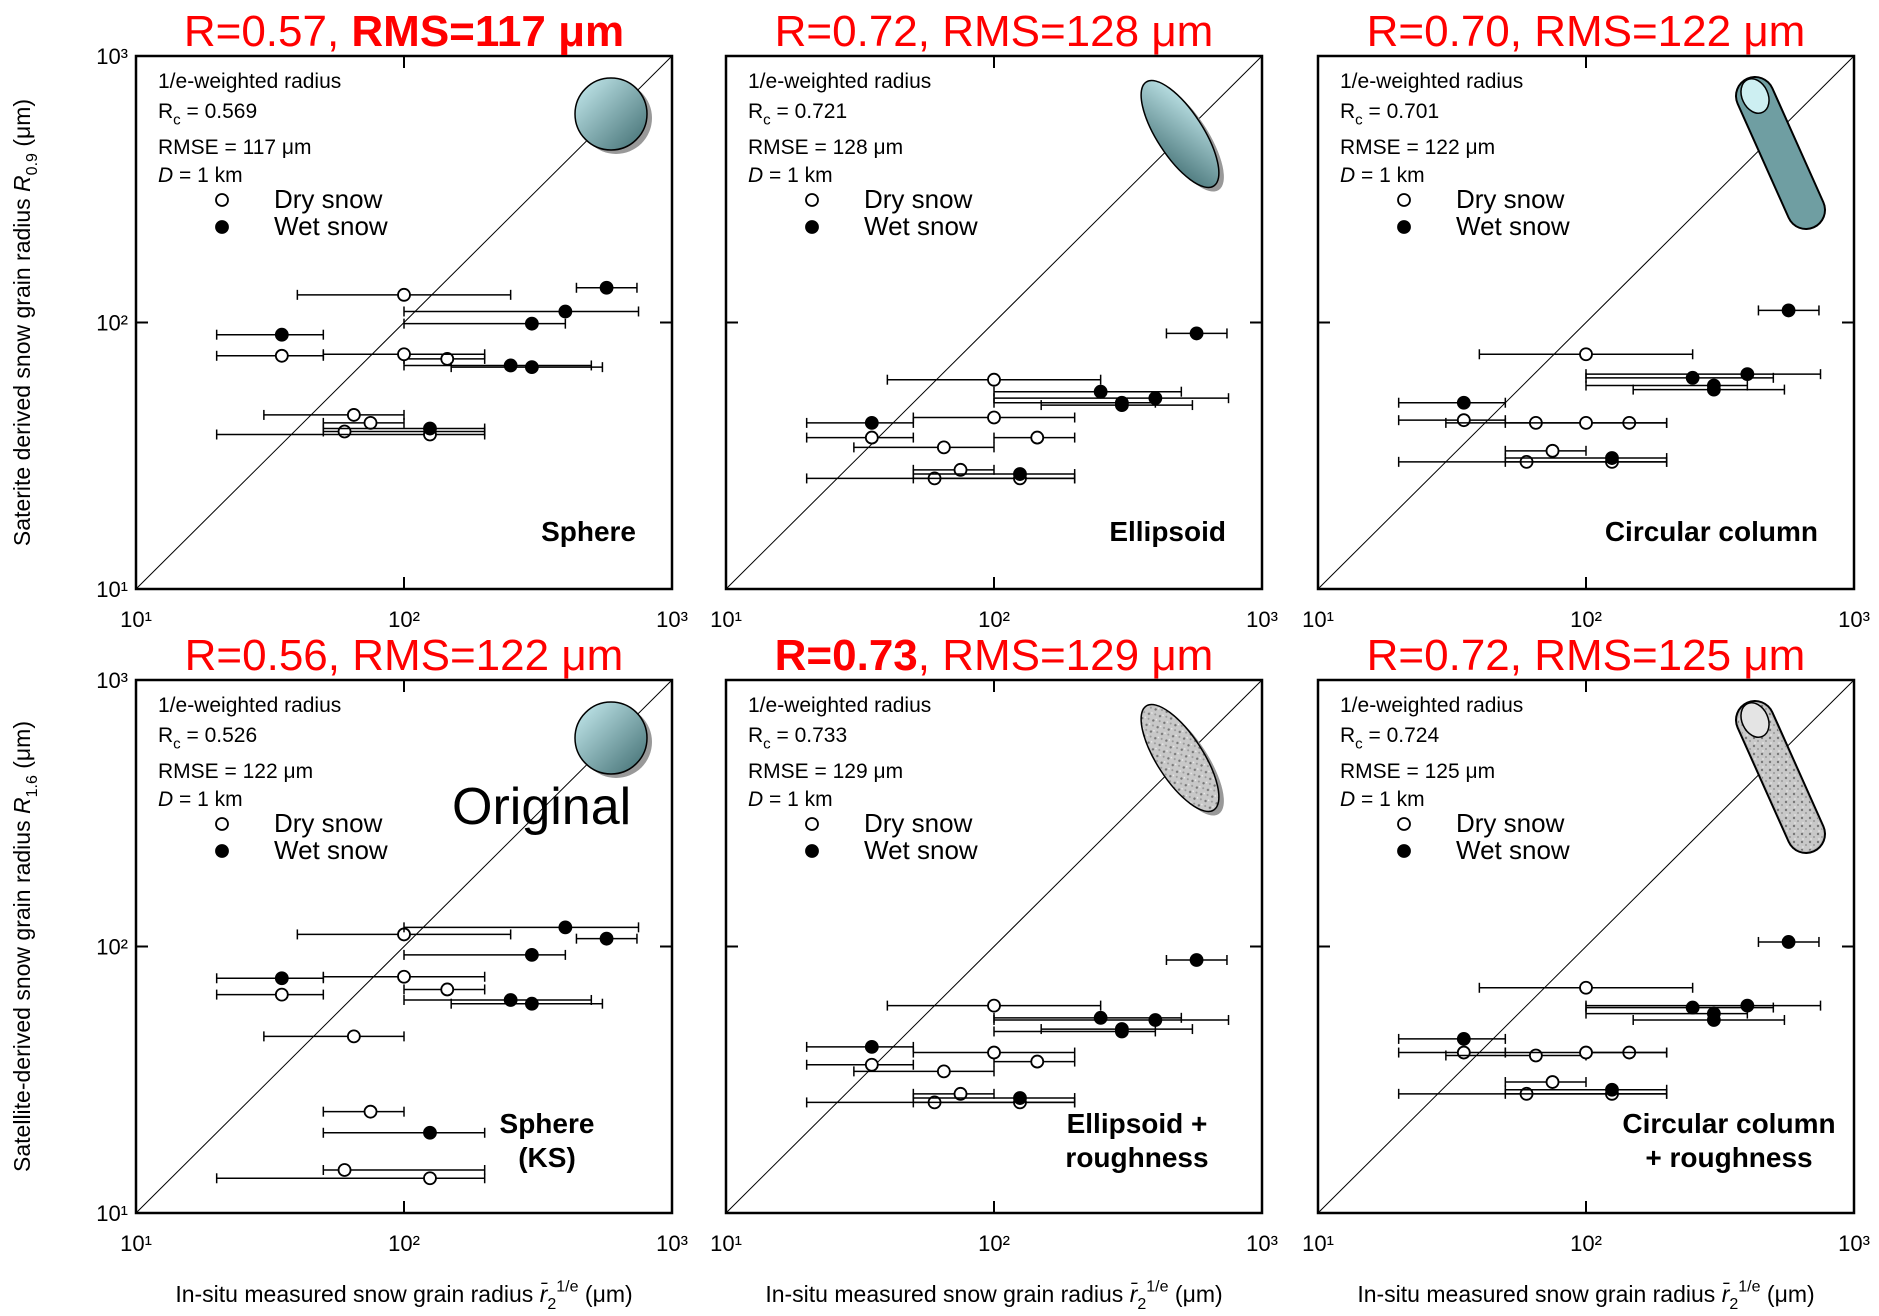  Describe the element at coordinates (1389, 114) in the screenshot. I see `annotation: Rc = 0.701` at that location.